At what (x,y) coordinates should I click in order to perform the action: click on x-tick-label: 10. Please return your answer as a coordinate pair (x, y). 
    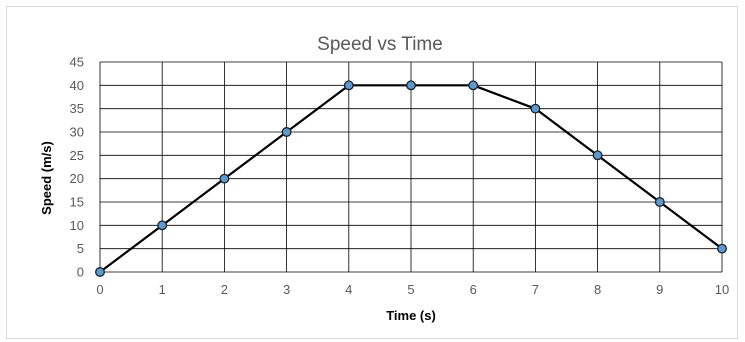
    Looking at the image, I should click on (722, 289).